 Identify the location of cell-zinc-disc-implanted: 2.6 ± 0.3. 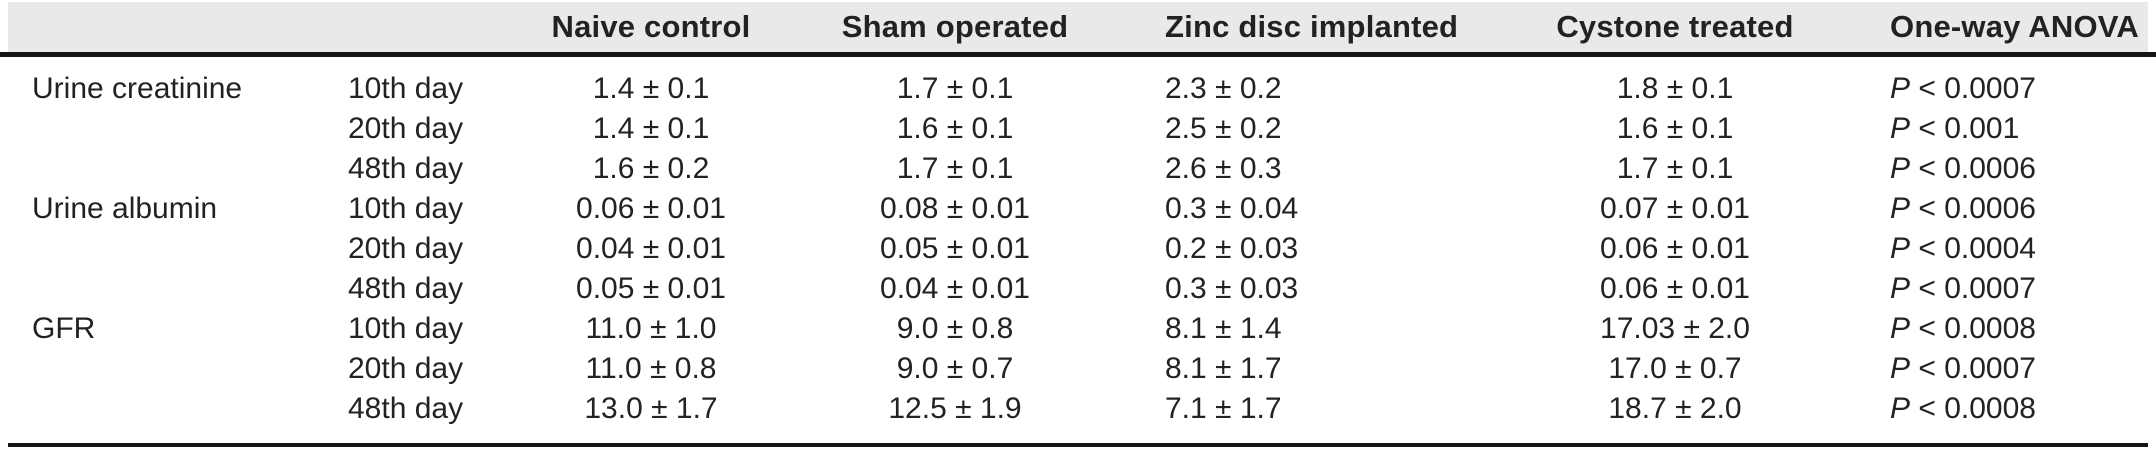
(1223, 168).